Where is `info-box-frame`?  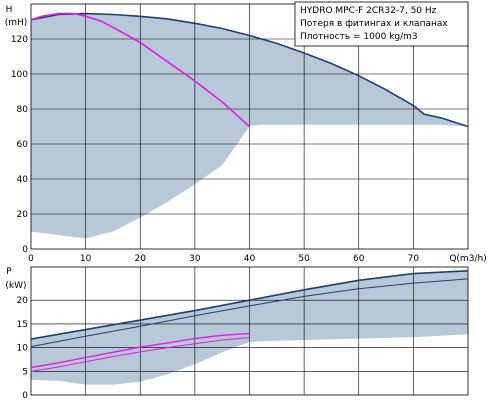
info-box-frame is located at coordinates (381, 24).